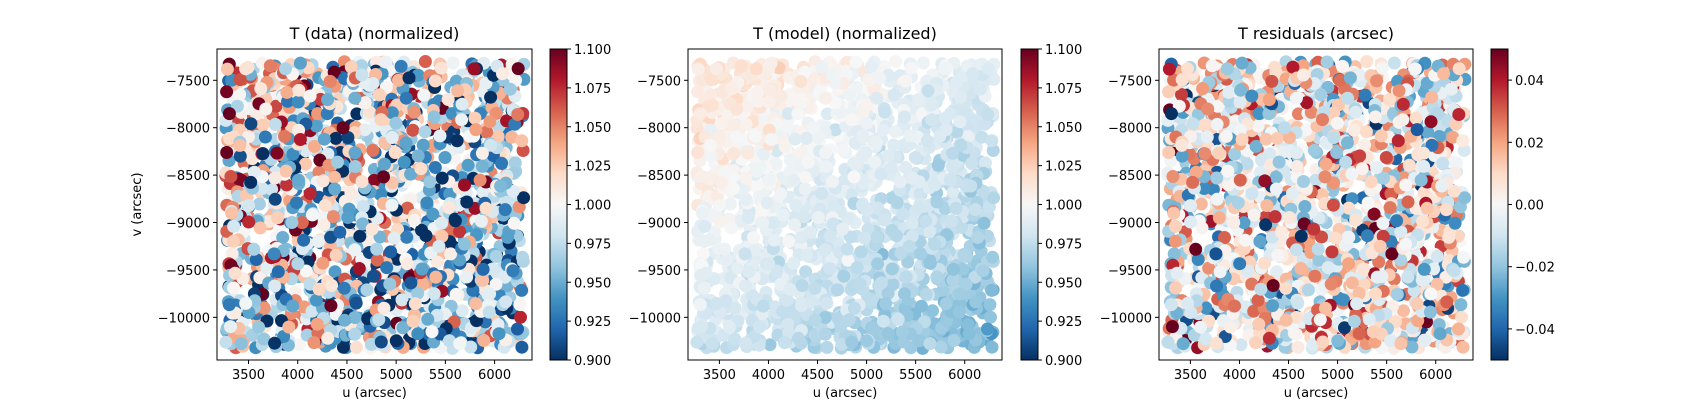 The height and width of the screenshot is (400, 1700). Describe the element at coordinates (494, 375) in the screenshot. I see `x-tick-label: 6000` at that location.